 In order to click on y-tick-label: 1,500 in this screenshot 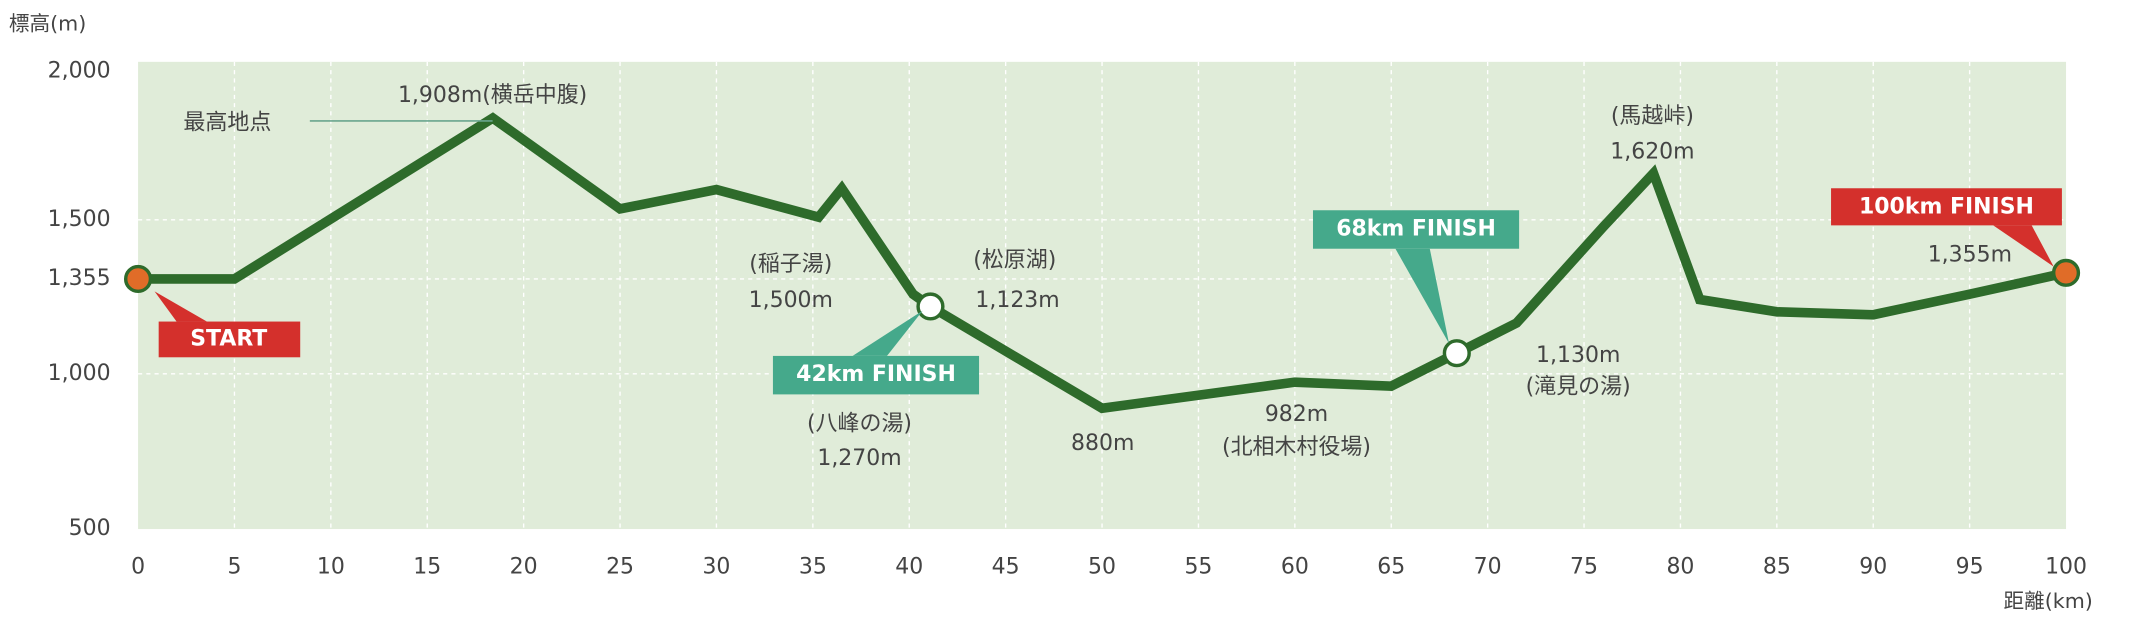, I will do `click(79, 219)`.